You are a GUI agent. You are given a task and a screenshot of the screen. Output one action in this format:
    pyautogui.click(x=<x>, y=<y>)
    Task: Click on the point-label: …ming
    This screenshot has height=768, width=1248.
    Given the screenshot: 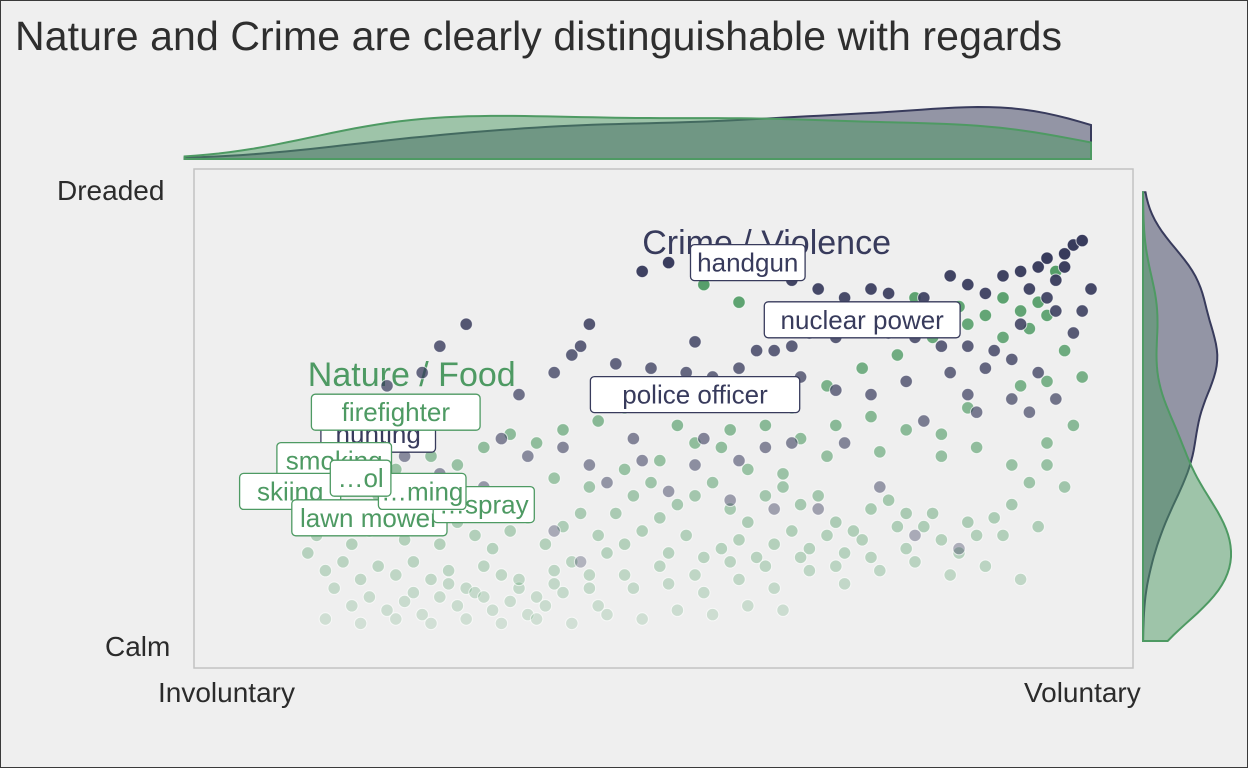 What is the action you would take?
    pyautogui.click(x=422, y=491)
    